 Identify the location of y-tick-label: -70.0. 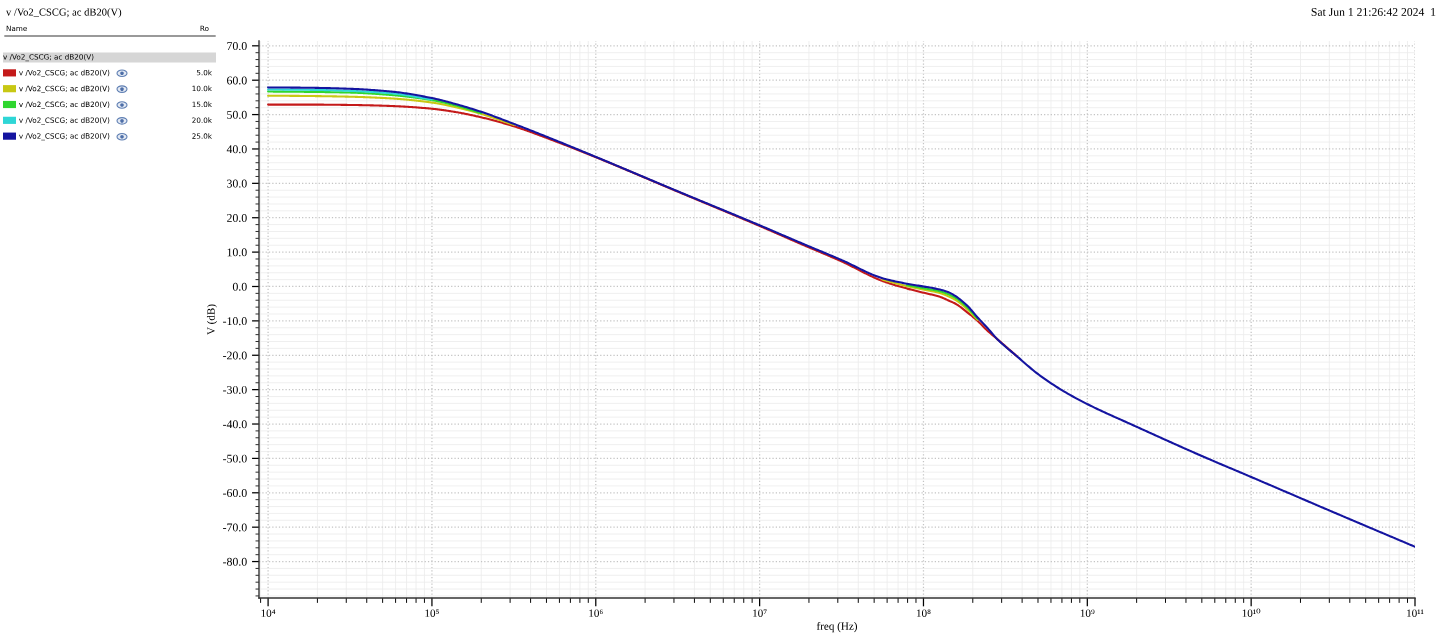
(235, 527).